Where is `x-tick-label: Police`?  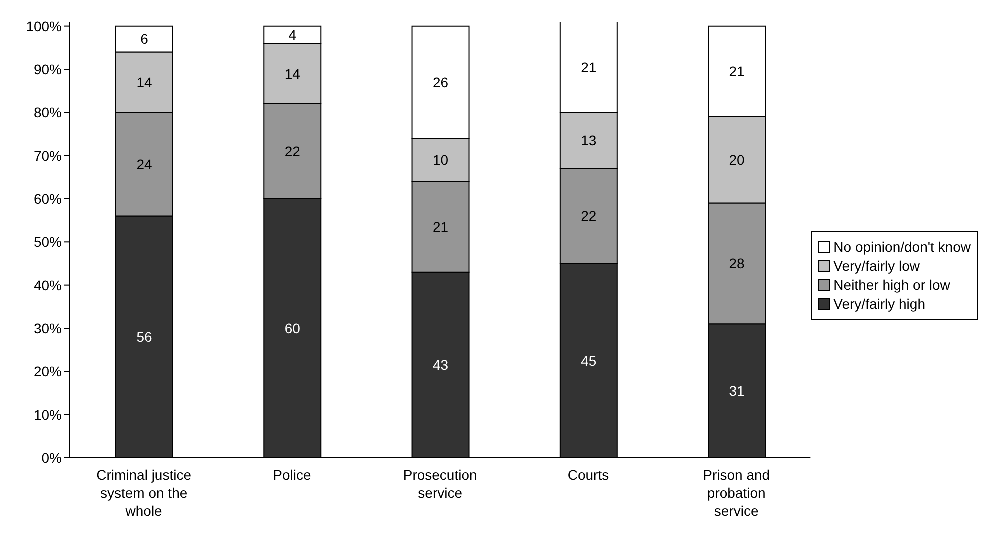 x-tick-label: Police is located at coordinates (292, 475).